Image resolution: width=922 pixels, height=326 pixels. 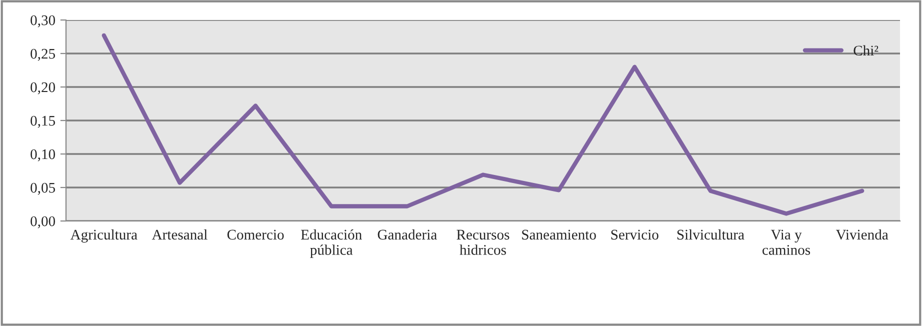 I want to click on y-tick-label: 0,05, so click(x=43, y=188).